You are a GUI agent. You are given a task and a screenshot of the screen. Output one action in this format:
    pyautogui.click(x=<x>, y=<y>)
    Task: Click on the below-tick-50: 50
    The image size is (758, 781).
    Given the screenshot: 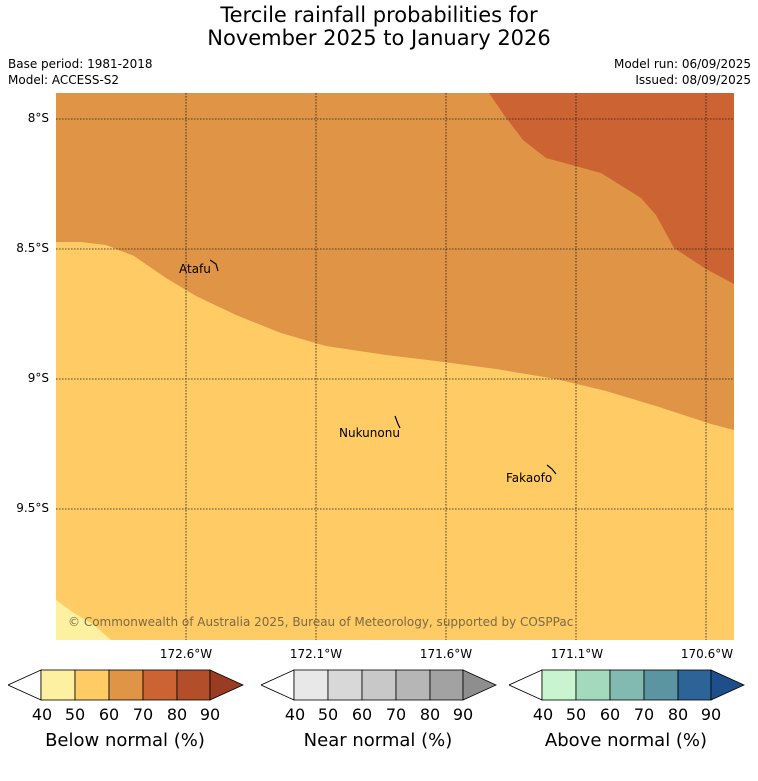 What is the action you would take?
    pyautogui.click(x=75, y=714)
    